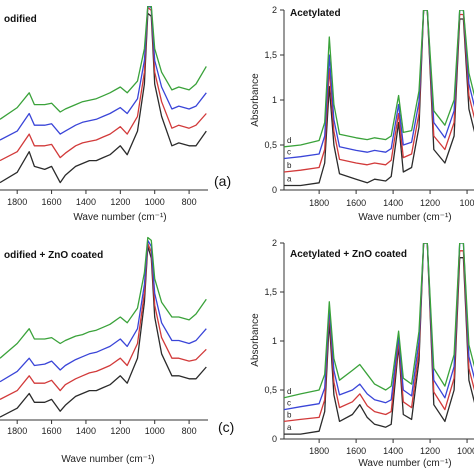  Describe the element at coordinates (226, 427) in the screenshot. I see `panel-label: (c)` at that location.